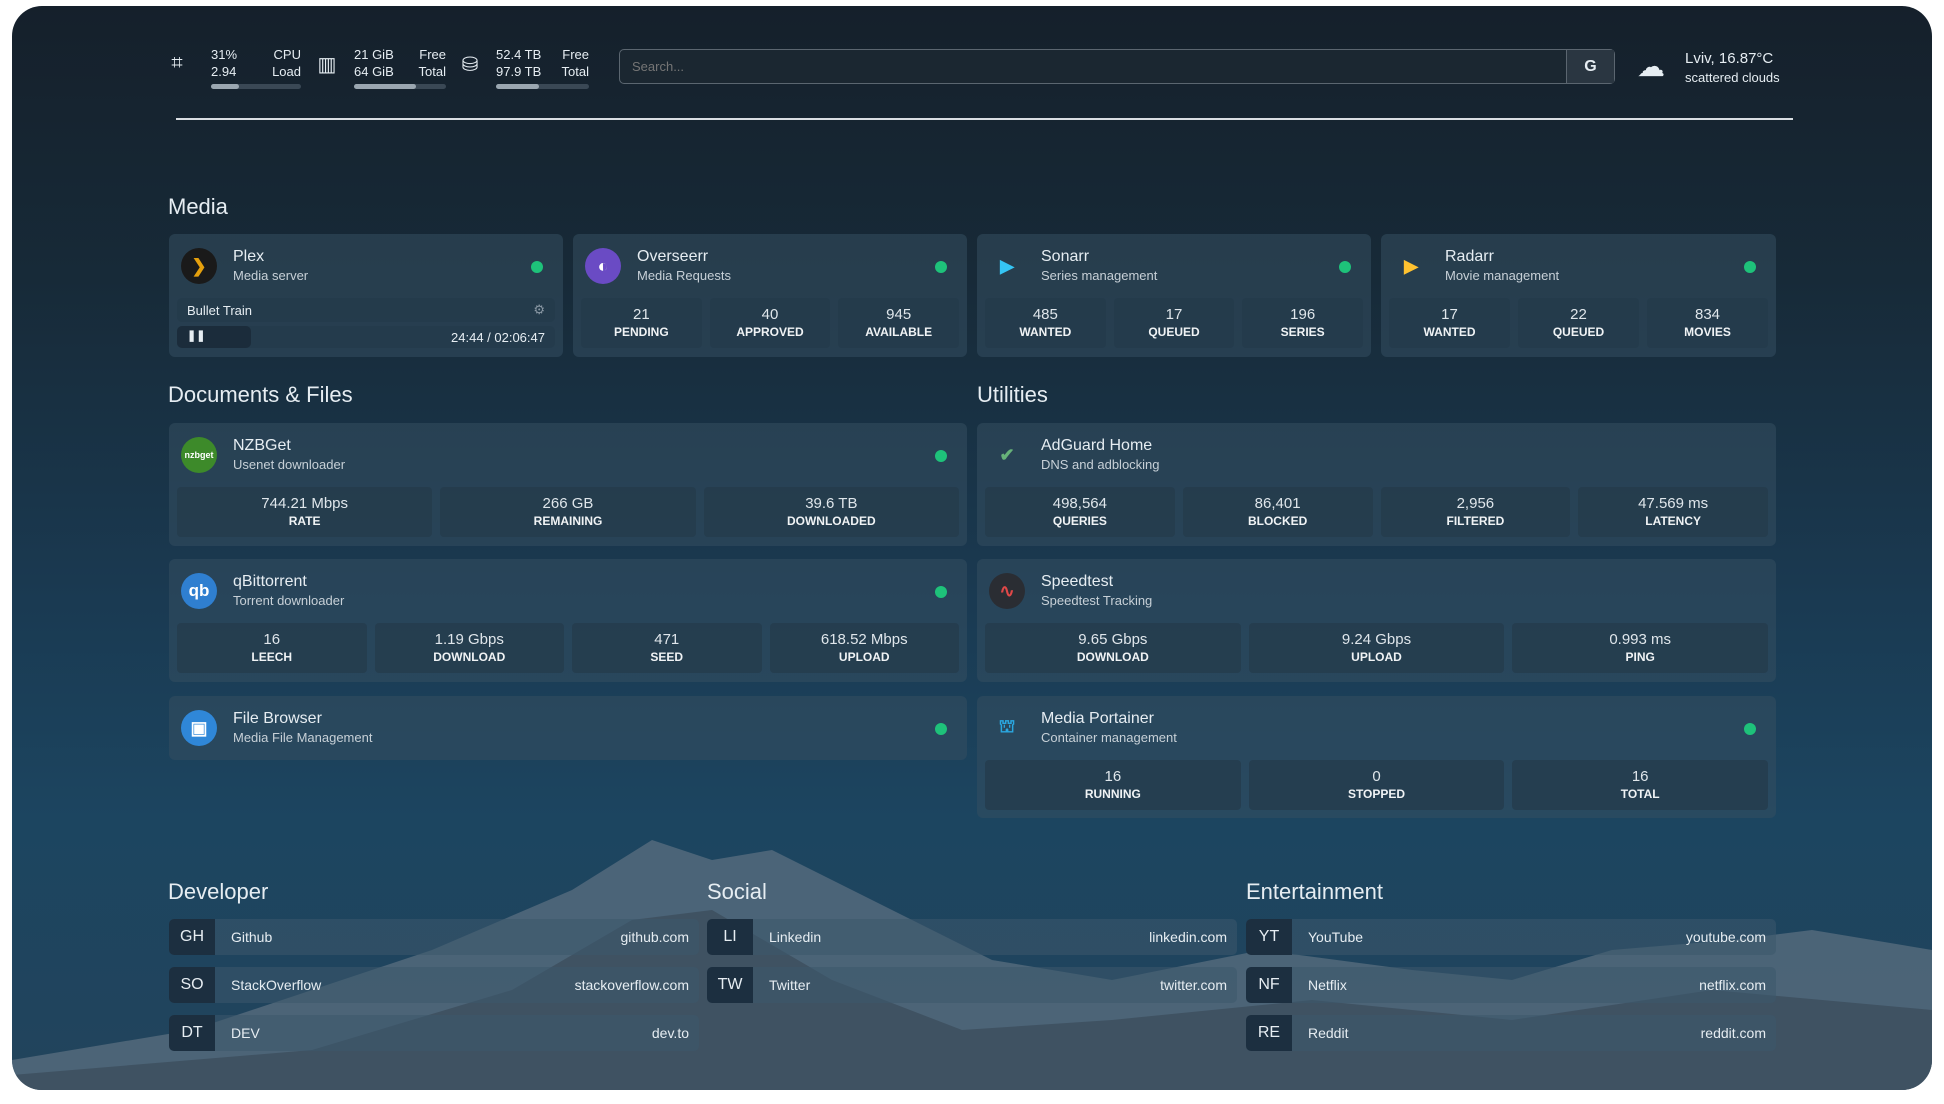 Image resolution: width=1944 pixels, height=1104 pixels. Describe the element at coordinates (1376, 785) in the screenshot. I see `stat-block: 0 STOPPED` at that location.